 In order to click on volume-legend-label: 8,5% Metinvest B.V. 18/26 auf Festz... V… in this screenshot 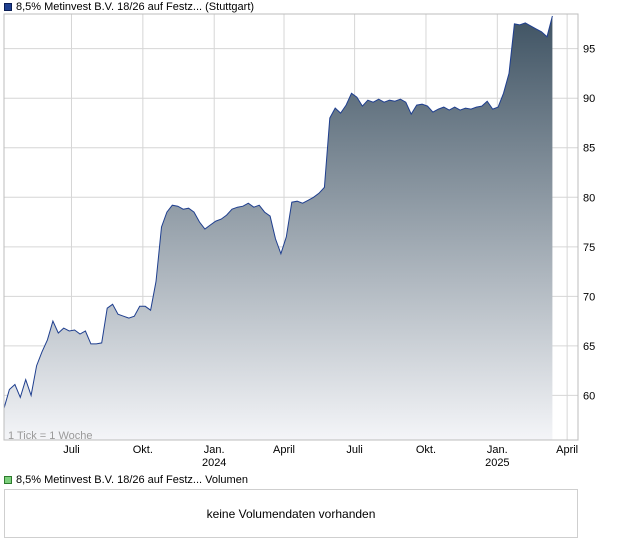, I will do `click(132, 480)`.